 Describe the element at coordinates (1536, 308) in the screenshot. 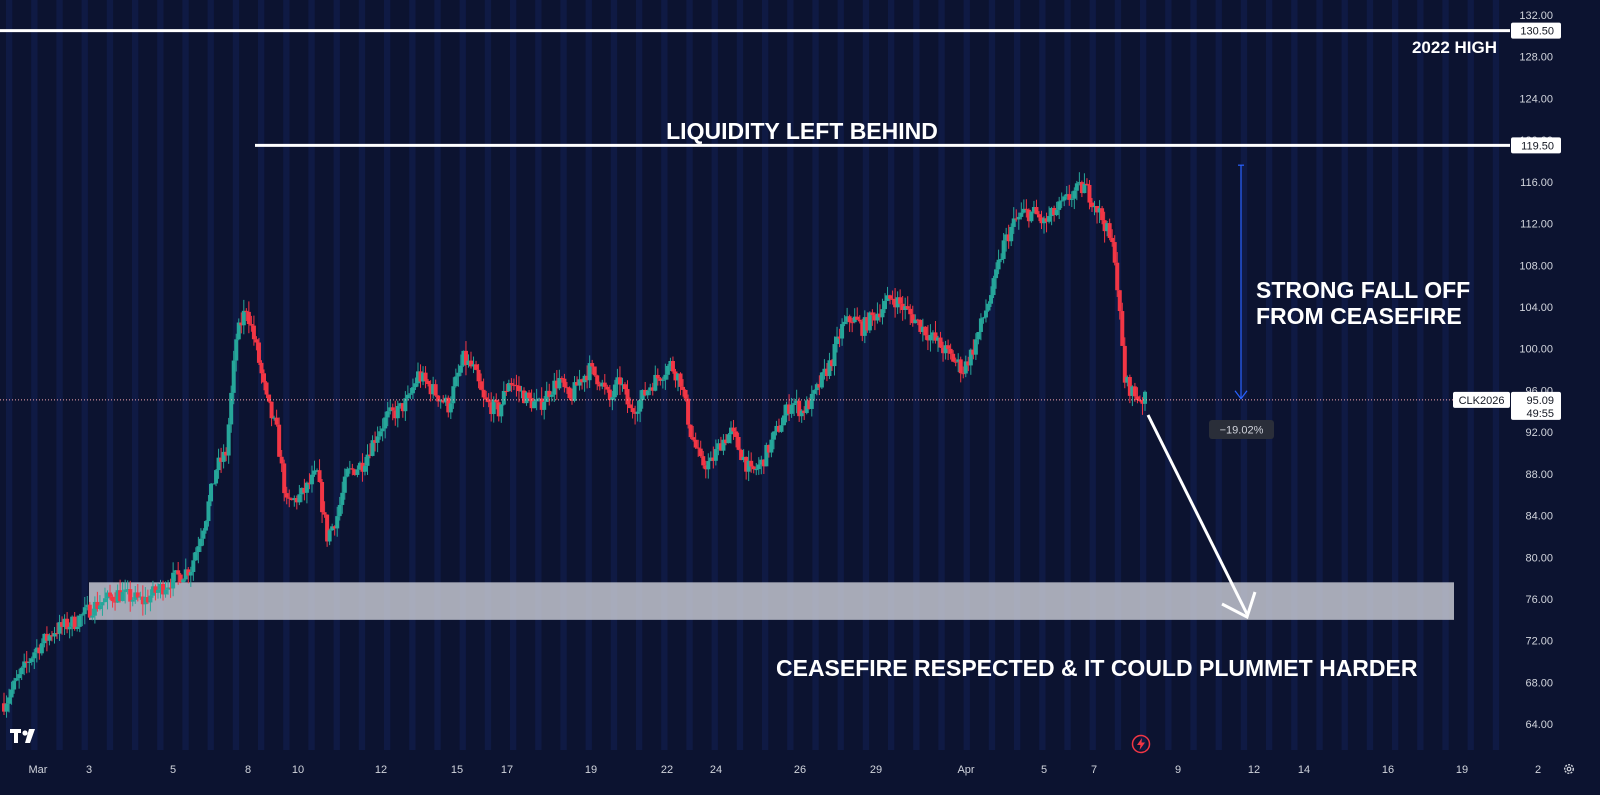

I see `price-axis-tick: 104.00` at that location.